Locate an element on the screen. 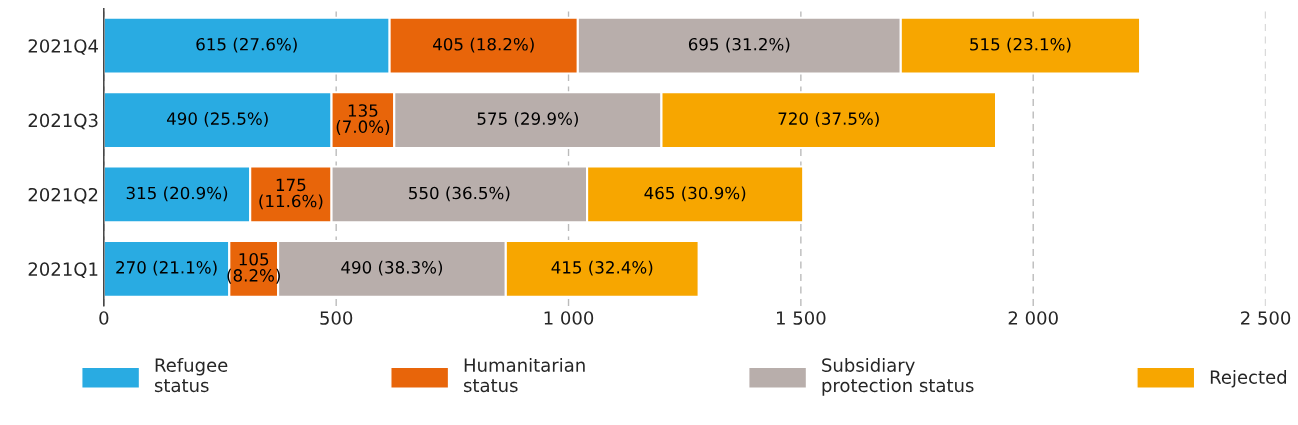 Image resolution: width=1298 pixels, height=425 pixels. data-label: 490 (38.3%) is located at coordinates (392, 268).